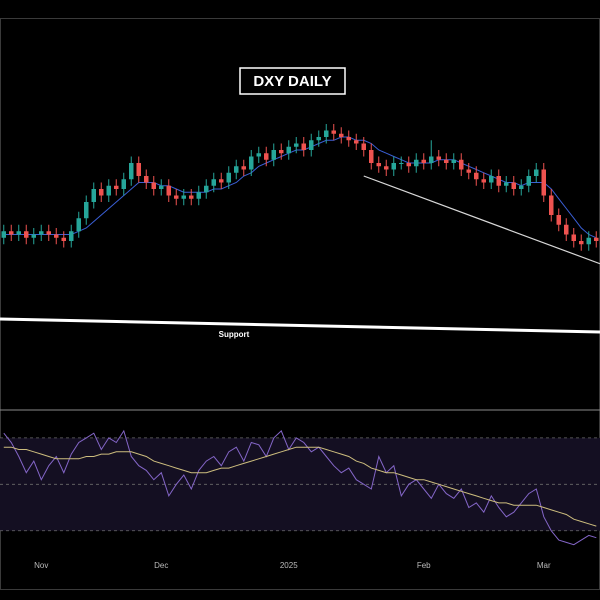 The height and width of the screenshot is (600, 600). I want to click on x-tick-label: Dec, so click(161, 565).